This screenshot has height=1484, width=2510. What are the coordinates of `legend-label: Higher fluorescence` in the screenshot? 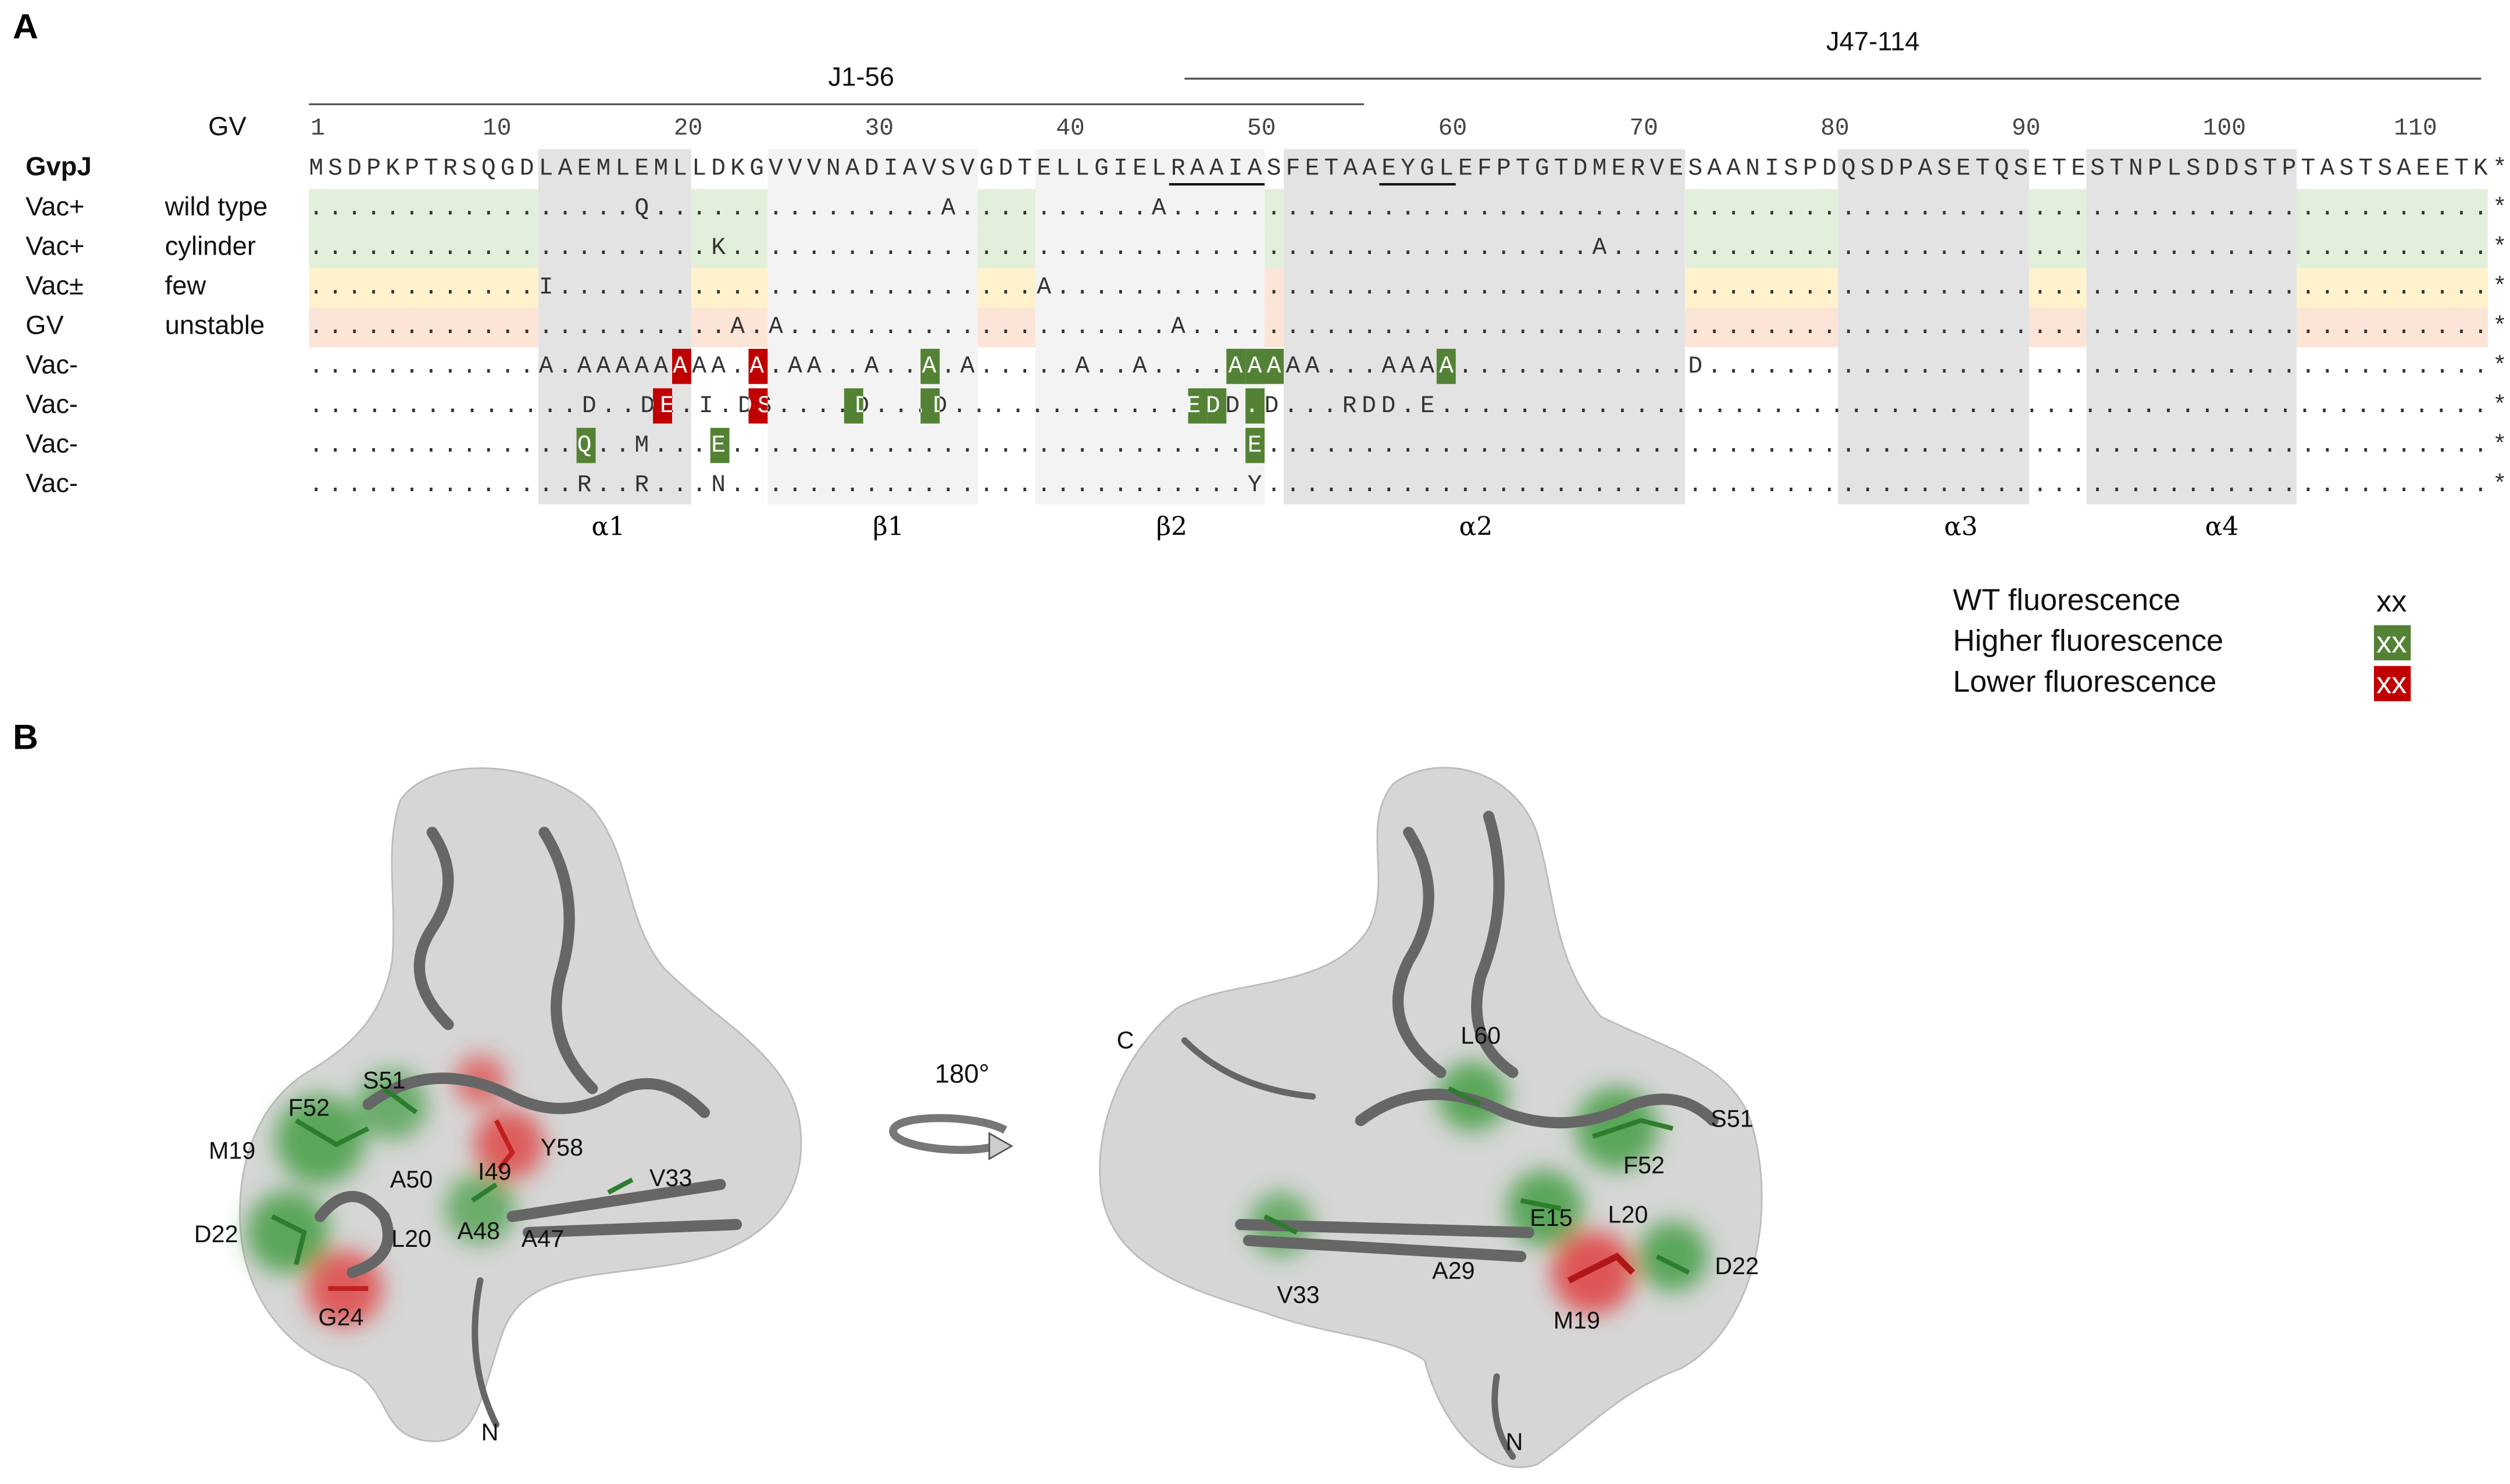 It's located at (2088, 641).